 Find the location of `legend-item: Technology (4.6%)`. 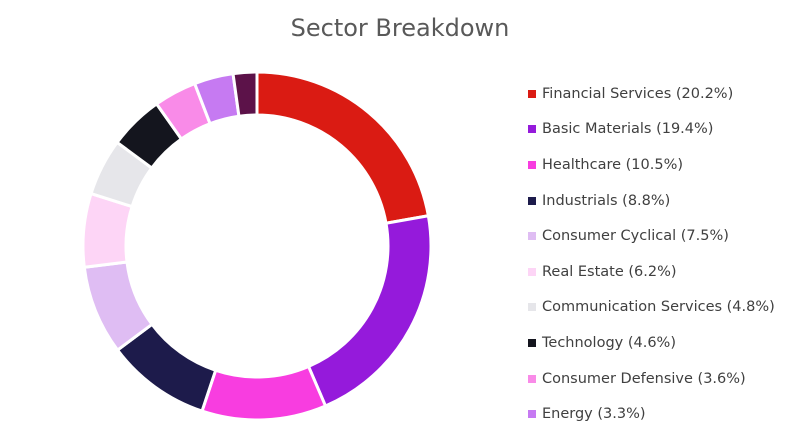

legend-item: Technology (4.6%) is located at coordinates (651, 343).